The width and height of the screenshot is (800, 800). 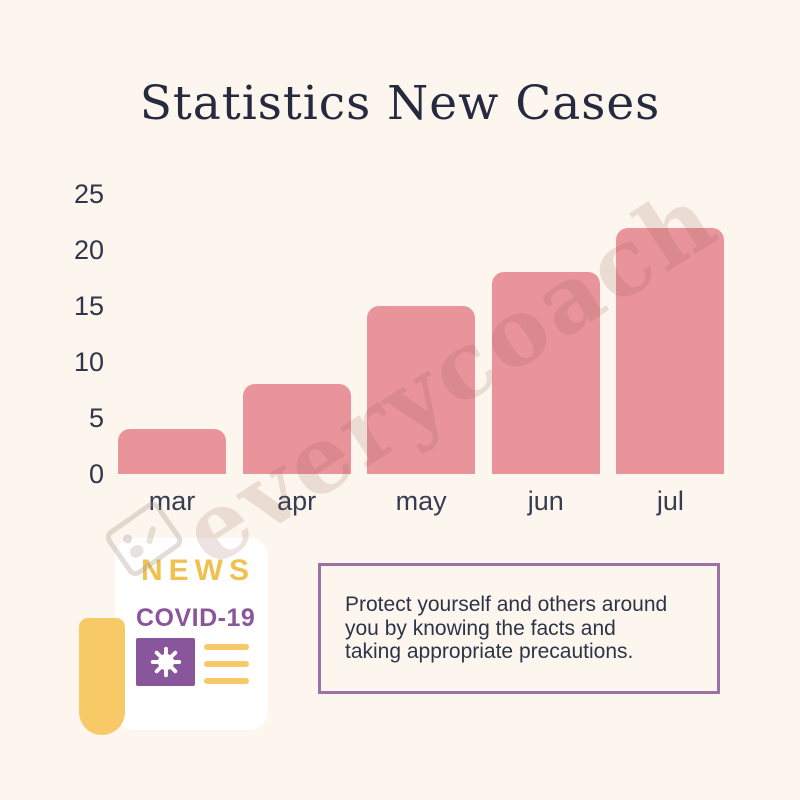 I want to click on precautions-text-line: Protect yourself and others around, so click(x=506, y=604).